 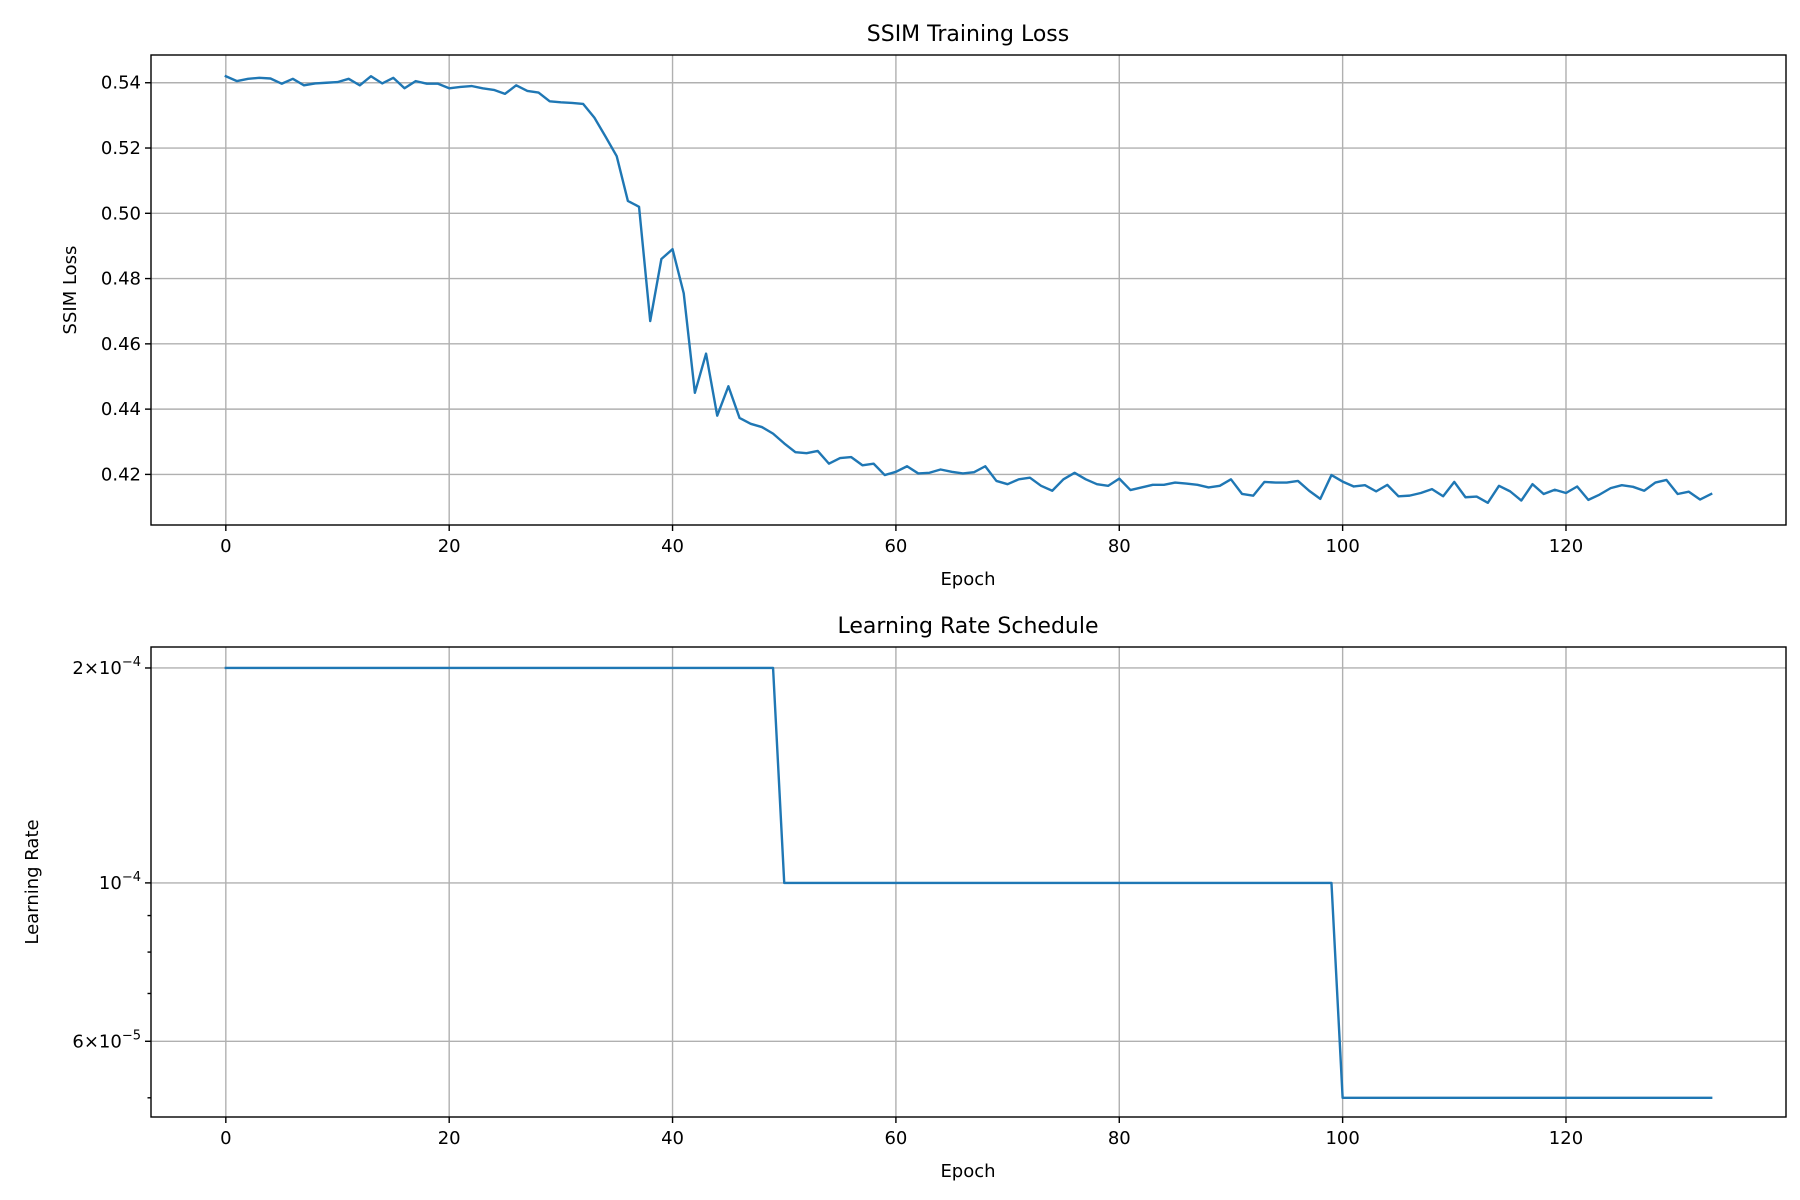 What do you see at coordinates (120, 882) in the screenshot?
I see `lr-y-tick-label: 10−4` at bounding box center [120, 882].